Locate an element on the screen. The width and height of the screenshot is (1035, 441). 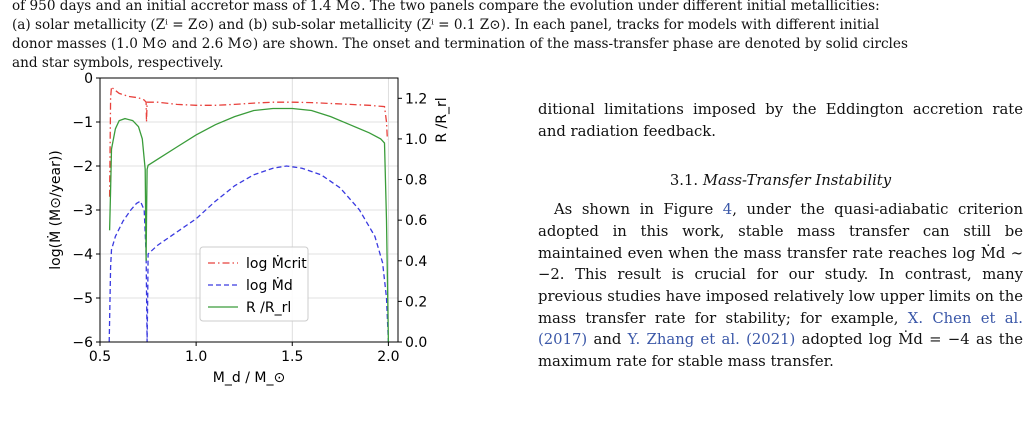
y-right-tick-label: 0.0 is located at coordinates (416, 343).